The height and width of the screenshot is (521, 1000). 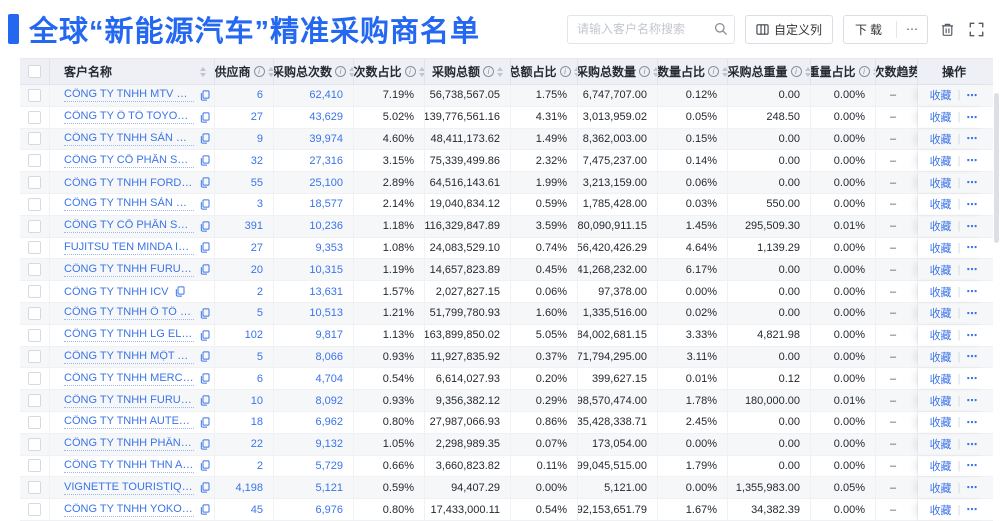 What do you see at coordinates (244, 488) in the screenshot?
I see `cell-suppliers: 4,198` at bounding box center [244, 488].